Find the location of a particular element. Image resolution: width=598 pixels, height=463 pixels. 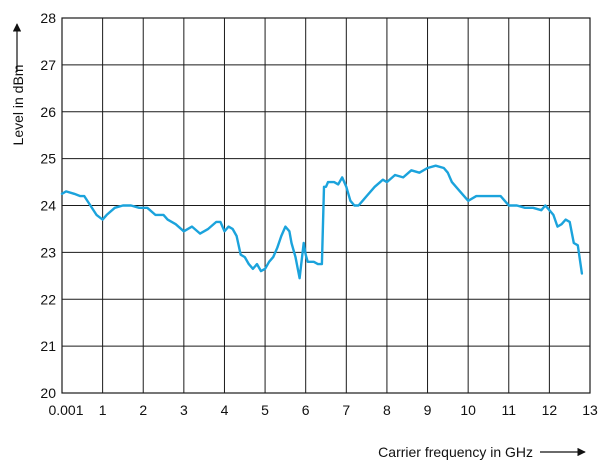

x-tick-label: 7 is located at coordinates (346, 410).